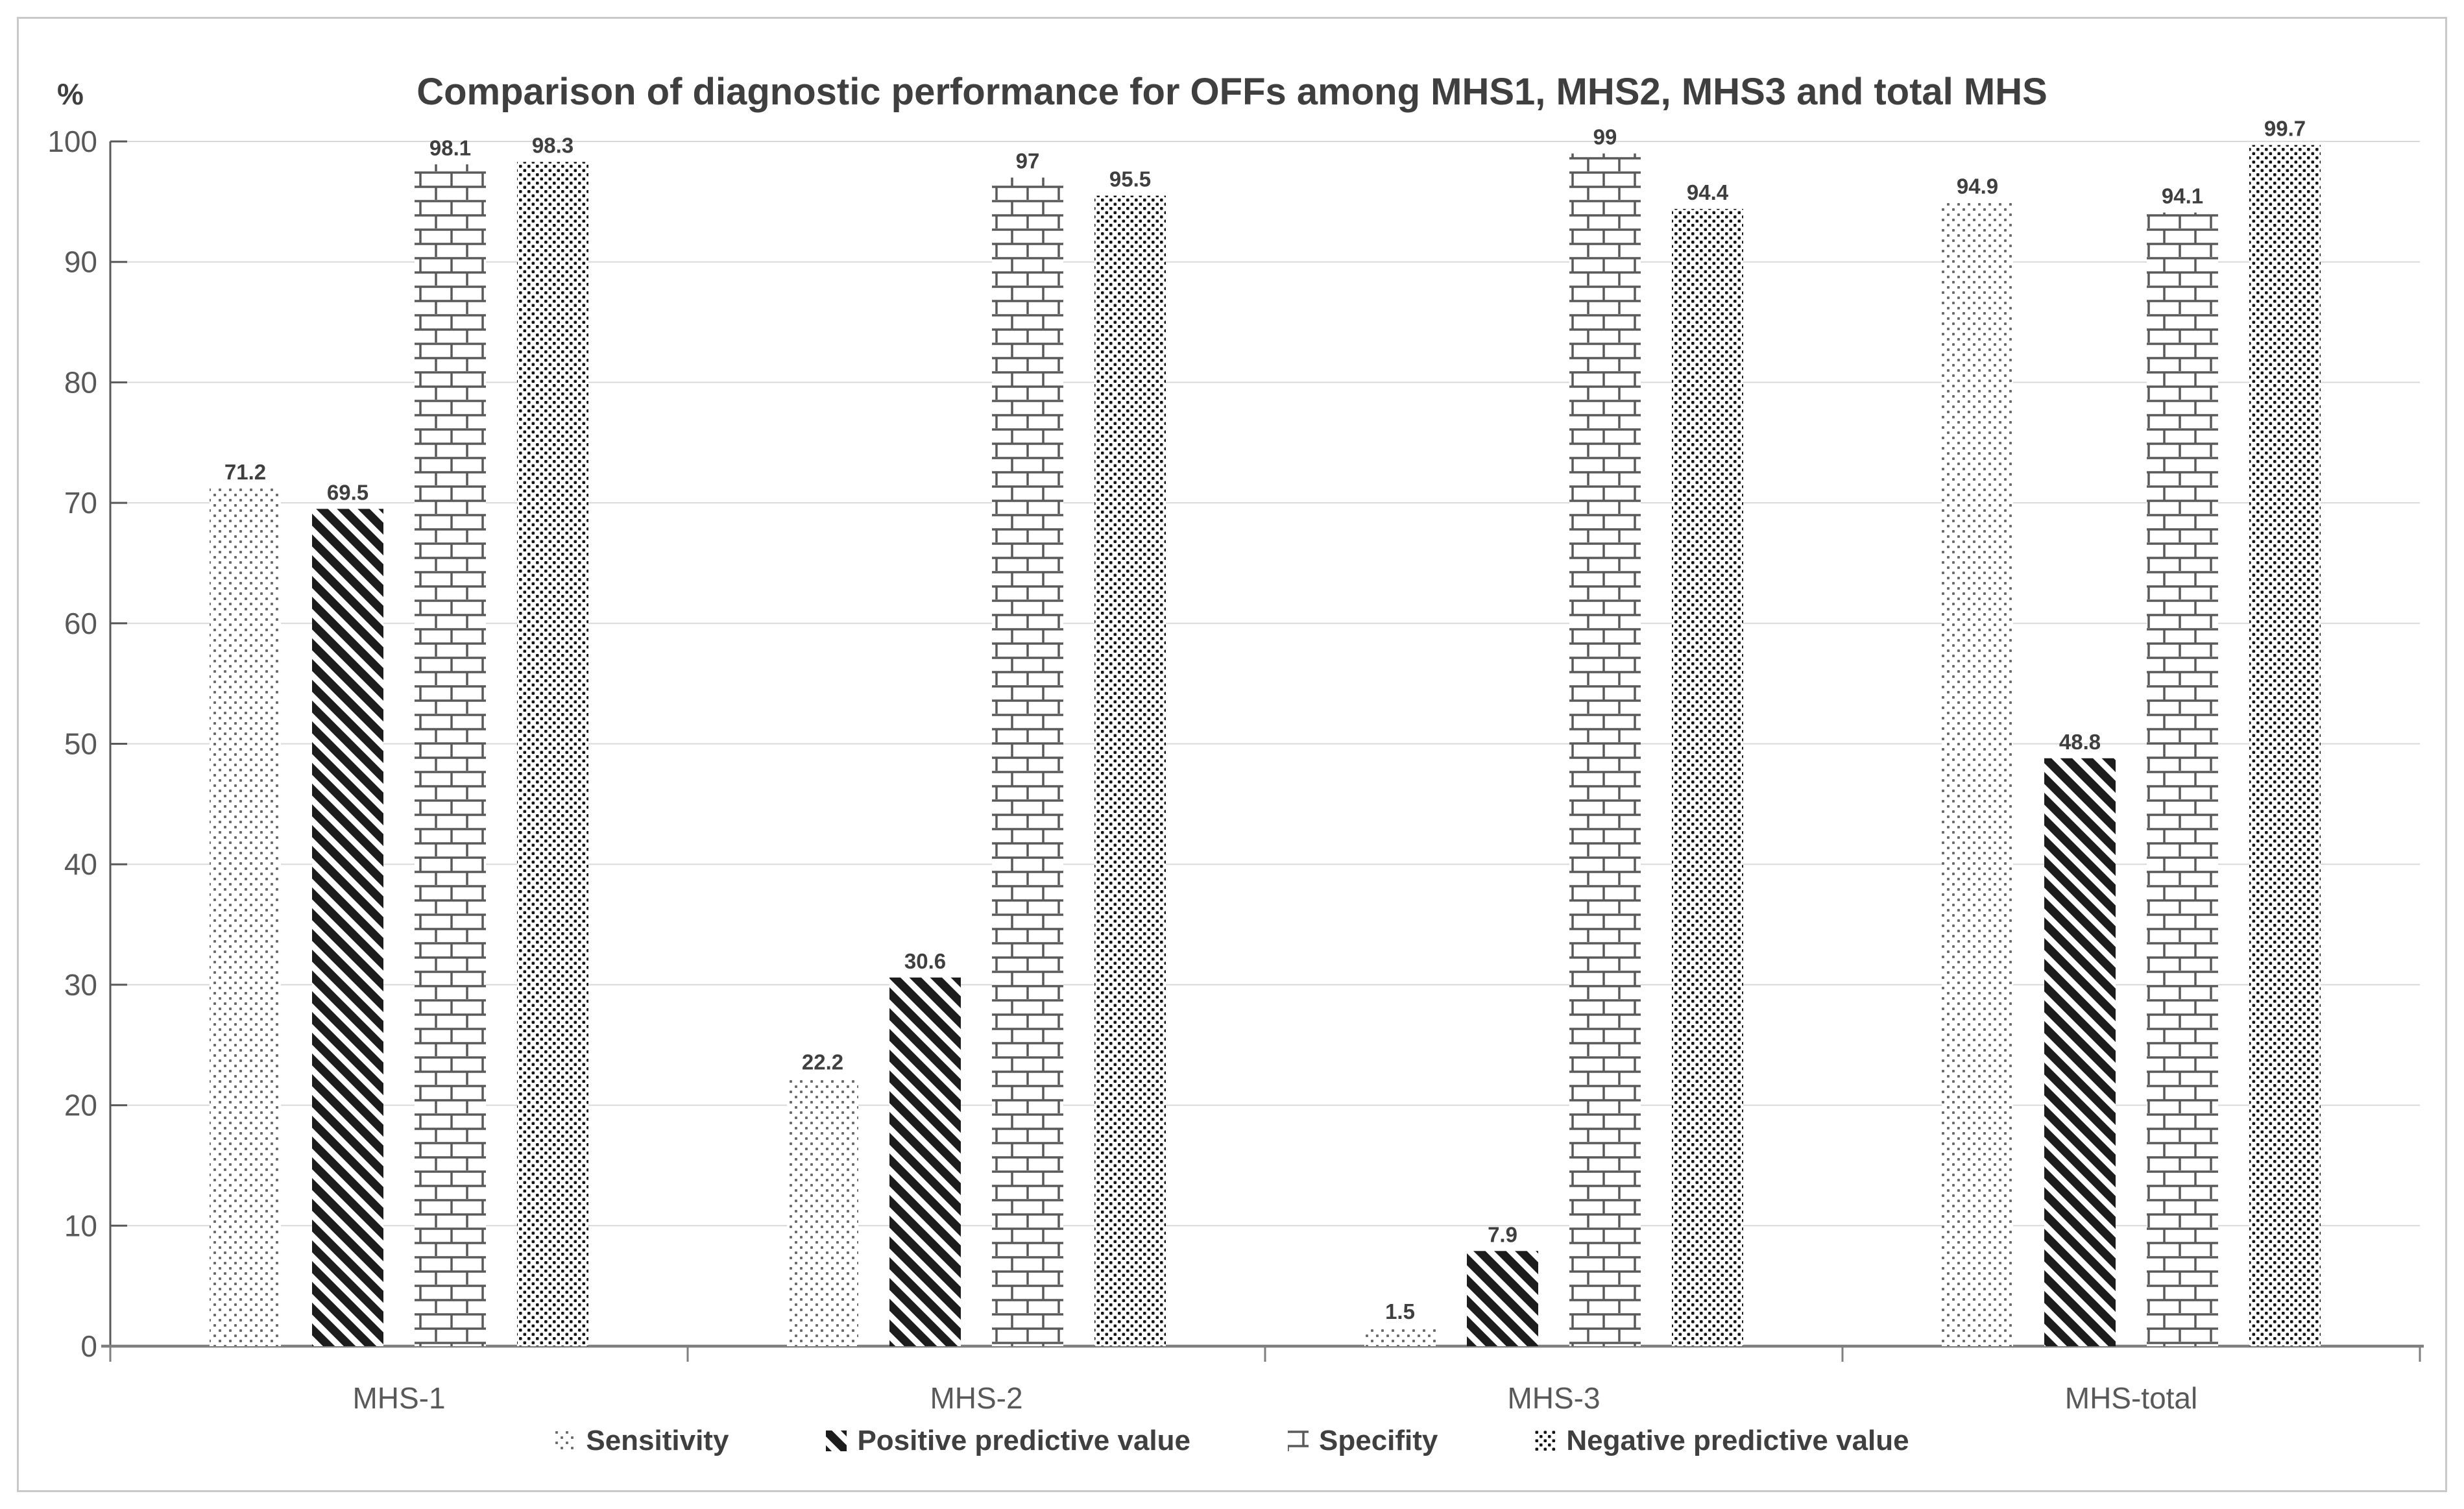  What do you see at coordinates (925, 961) in the screenshot?
I see `bar-label-positive-predictive-value-mhs-2: 30.6` at bounding box center [925, 961].